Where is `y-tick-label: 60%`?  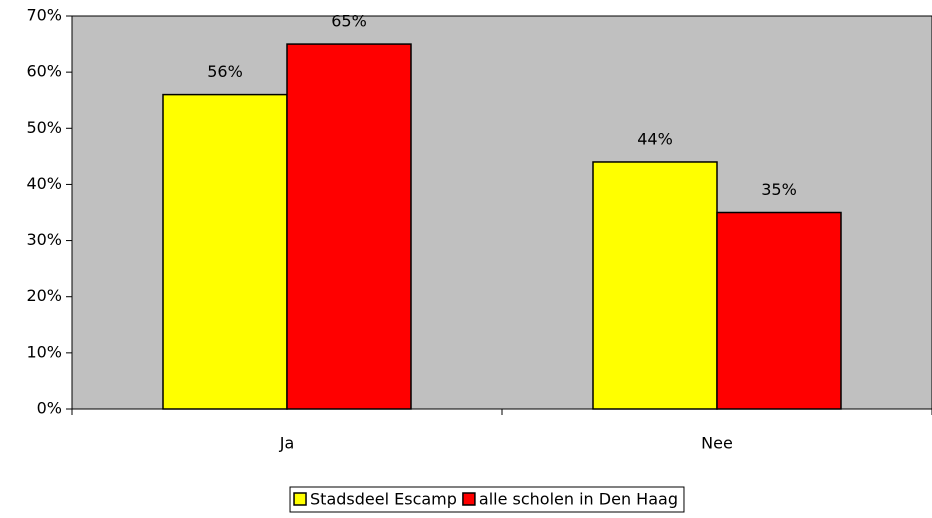
y-tick-label: 60% is located at coordinates (44, 71).